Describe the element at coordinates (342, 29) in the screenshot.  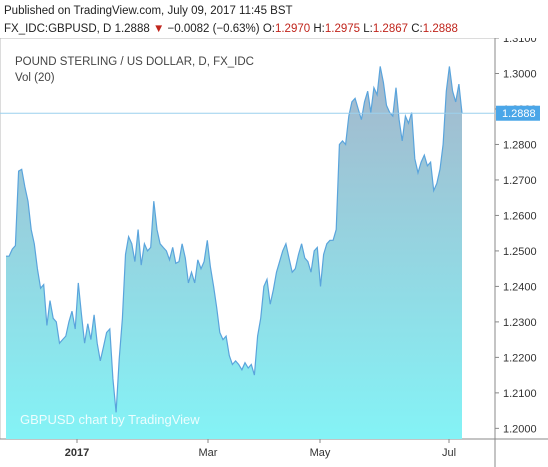
I see `high-value: 1.2975` at that location.